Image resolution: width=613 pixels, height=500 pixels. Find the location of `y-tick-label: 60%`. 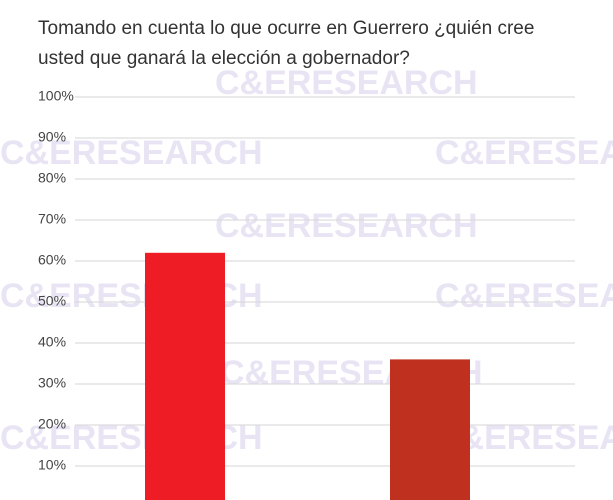

y-tick-label: 60% is located at coordinates (52, 260).